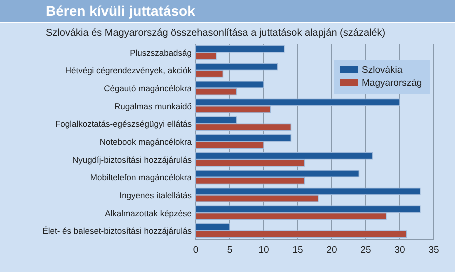  Describe the element at coordinates (264, 250) in the screenshot. I see `x-tick-label: 10` at that location.